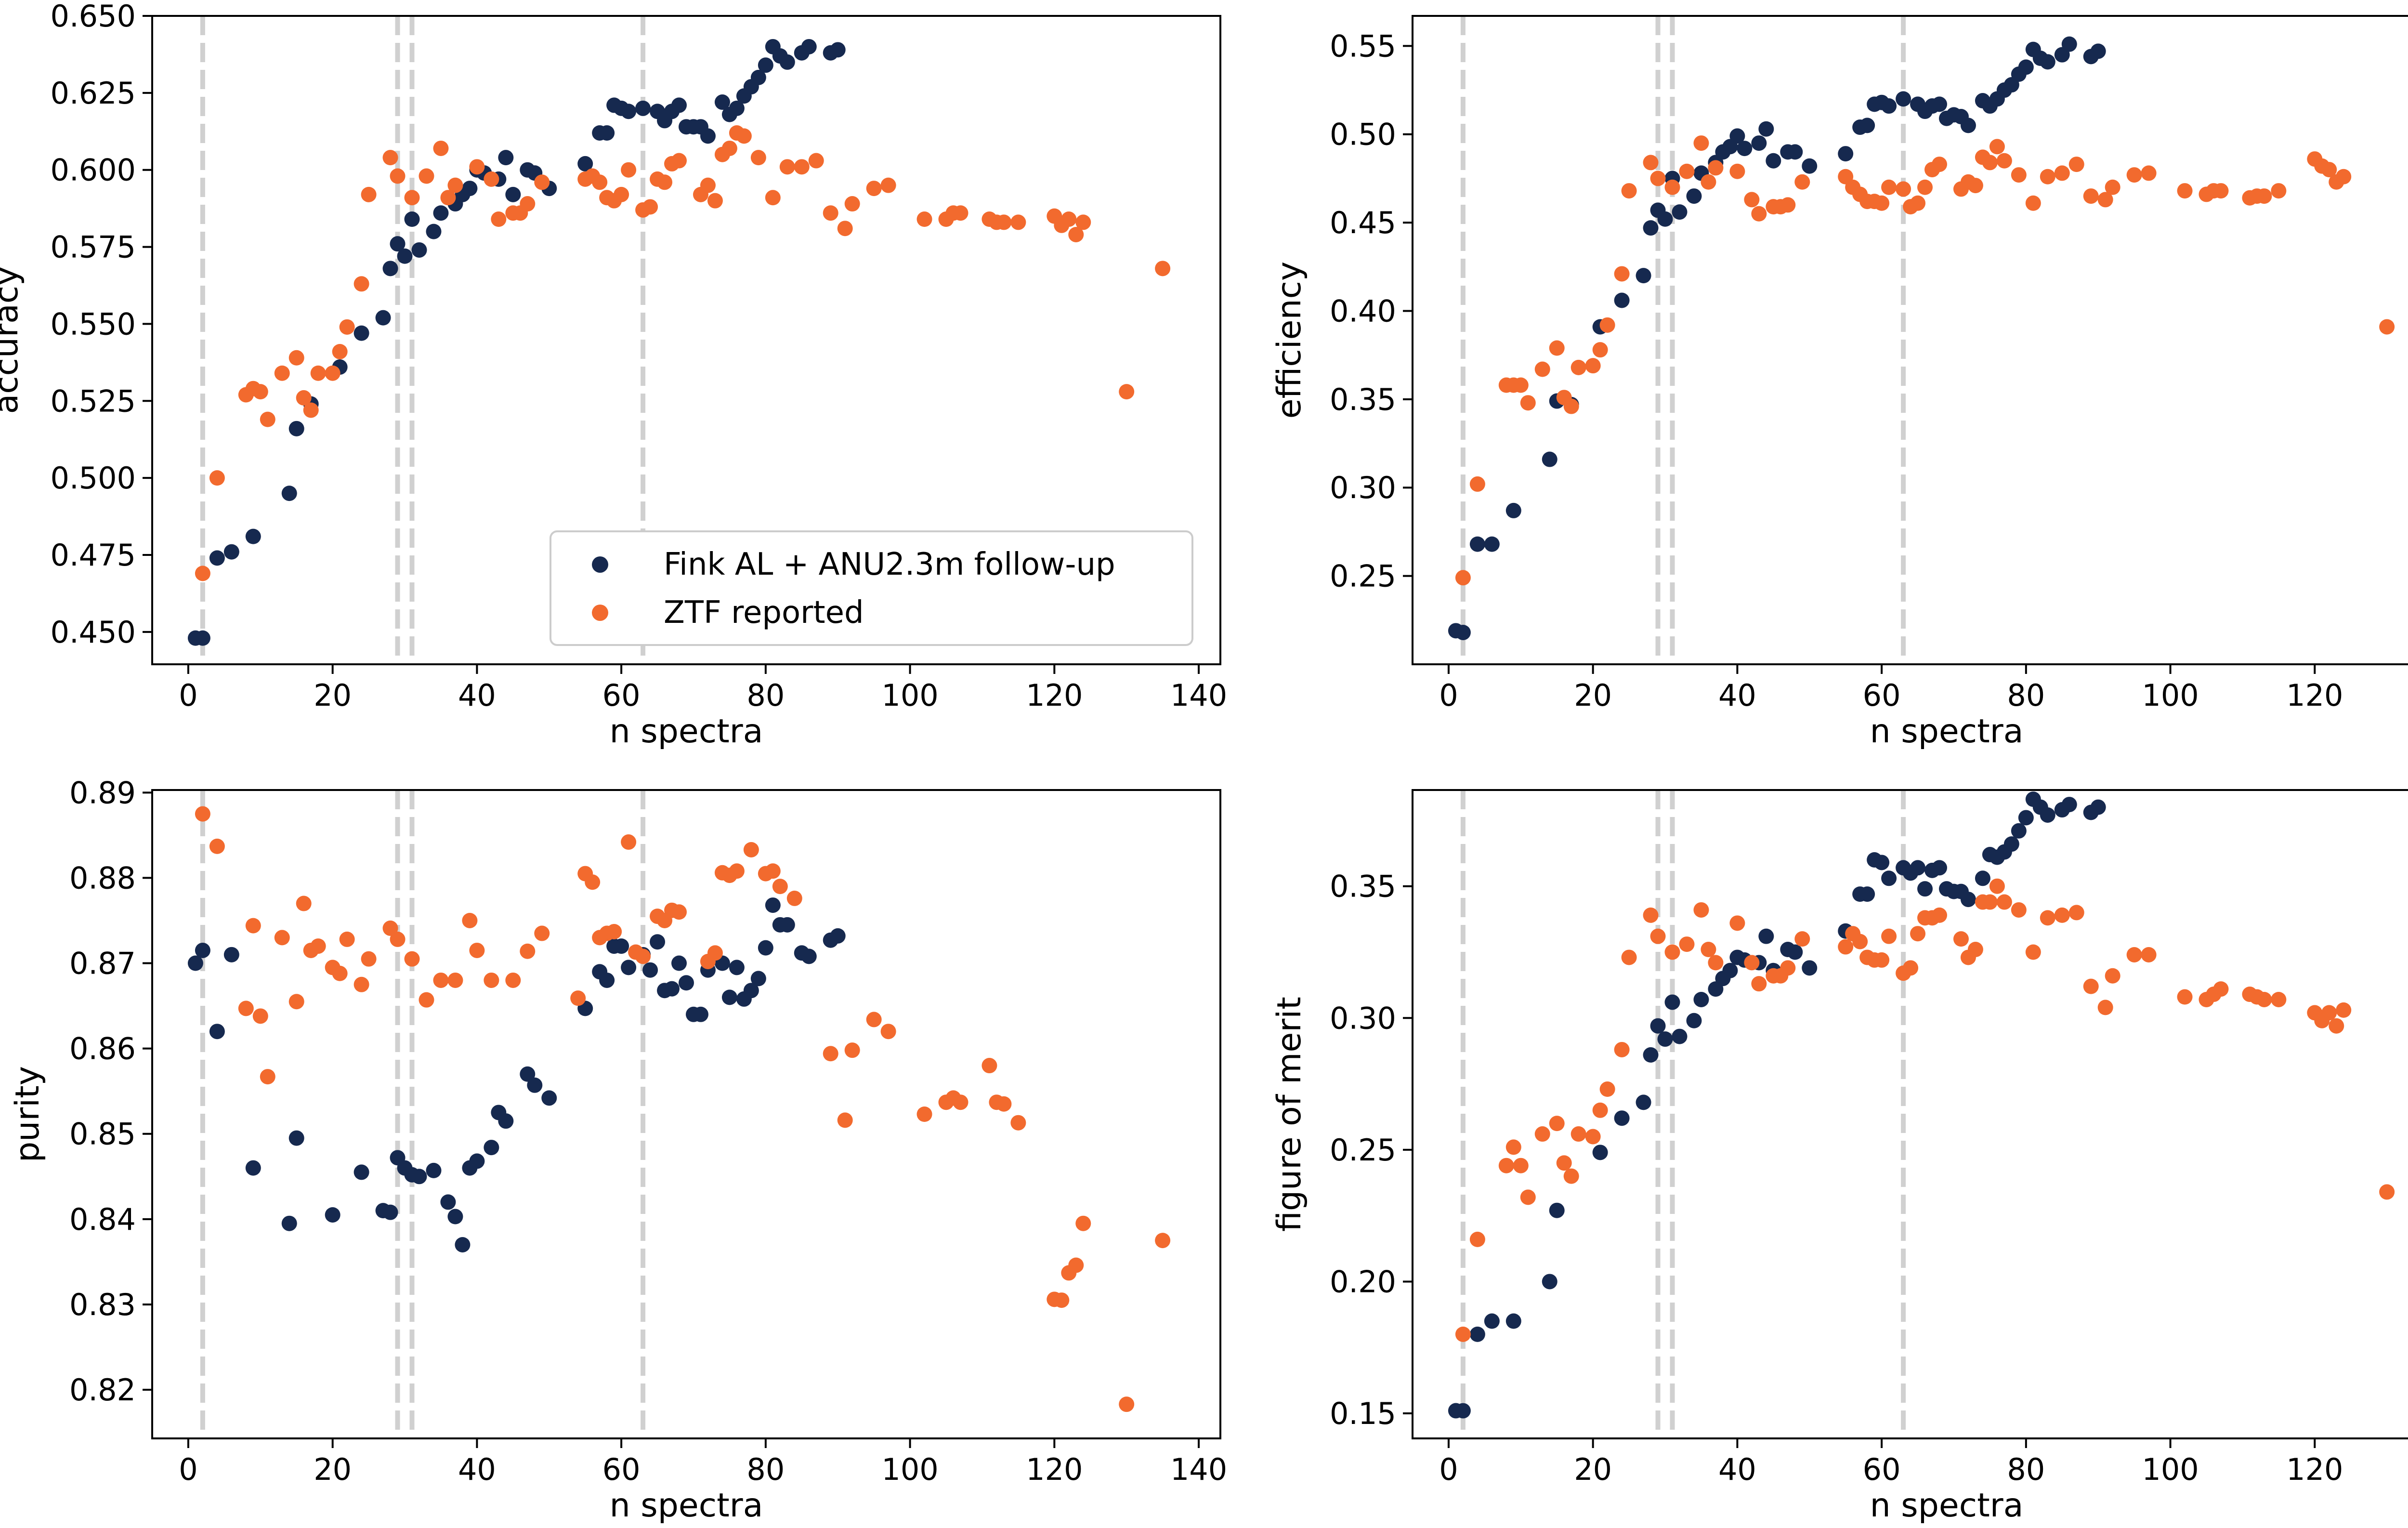 The width and height of the screenshot is (2408, 1528). I want to click on xtick-label-100: 100, so click(2170, 1469).